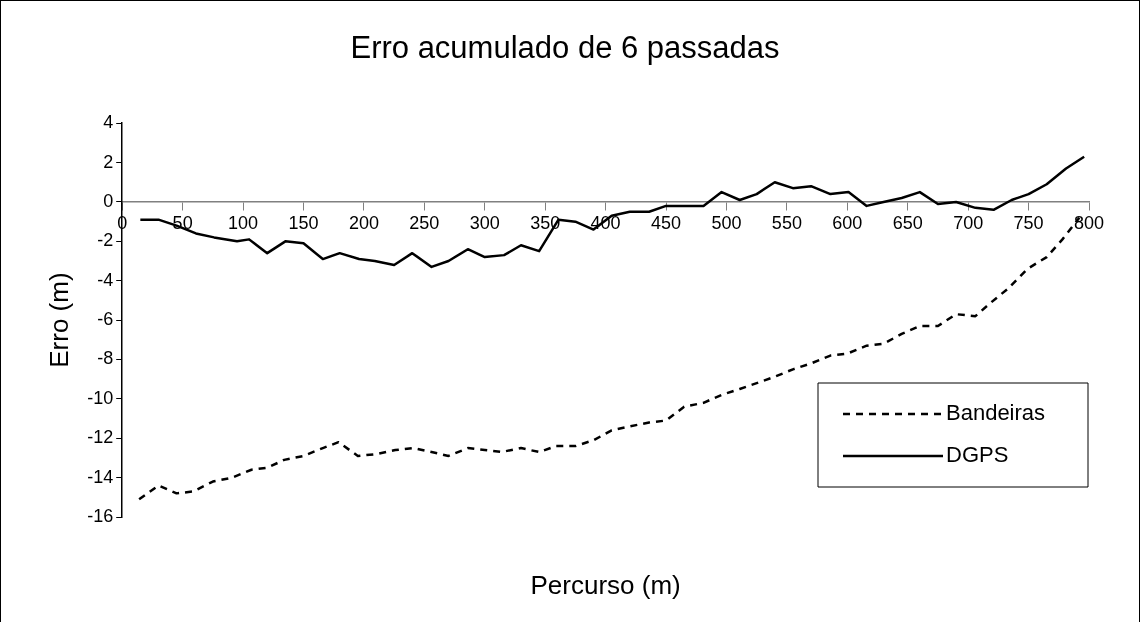  I want to click on y-tick-label: -8, so click(105, 358).